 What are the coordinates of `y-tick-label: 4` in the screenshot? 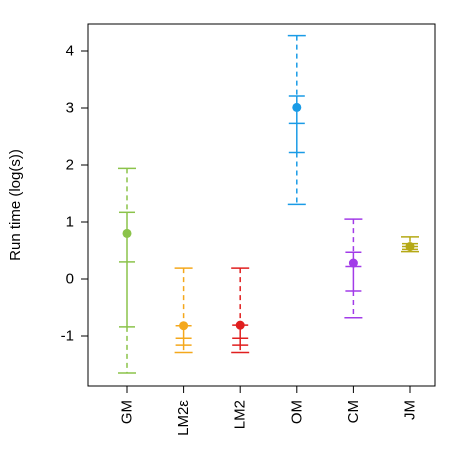 It's located at (70, 51).